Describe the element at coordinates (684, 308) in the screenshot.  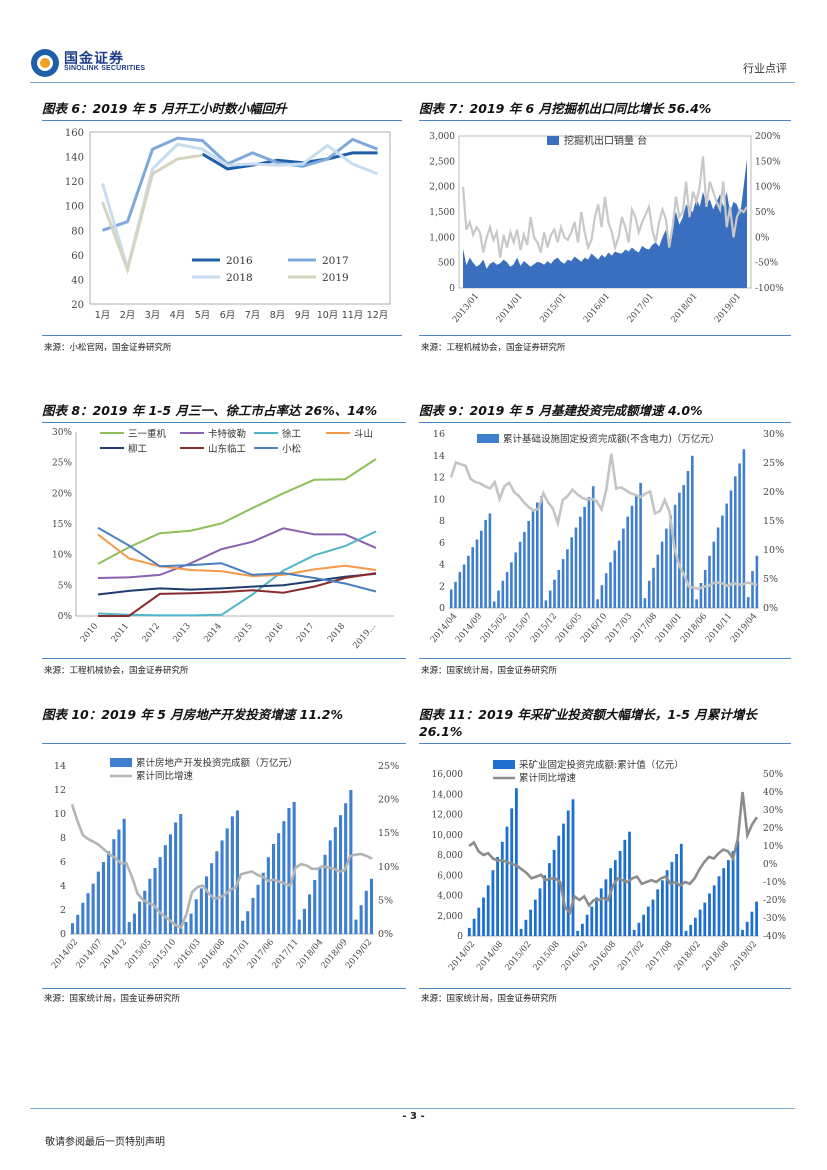
I see `x-tick-label: 2018/01` at that location.